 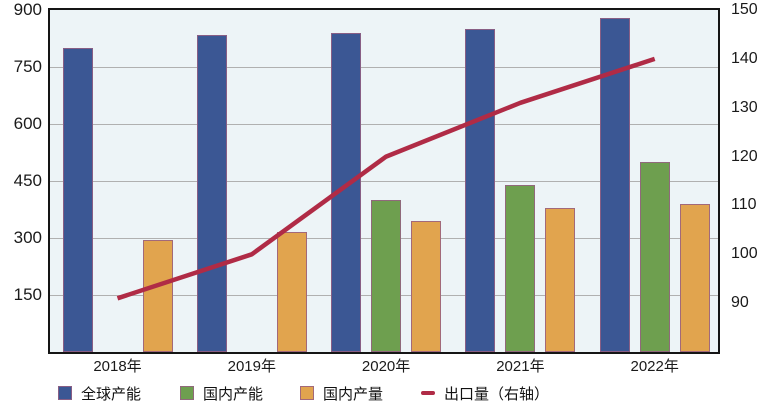 I want to click on y-axis-right-label-90: 90, so click(x=740, y=303).